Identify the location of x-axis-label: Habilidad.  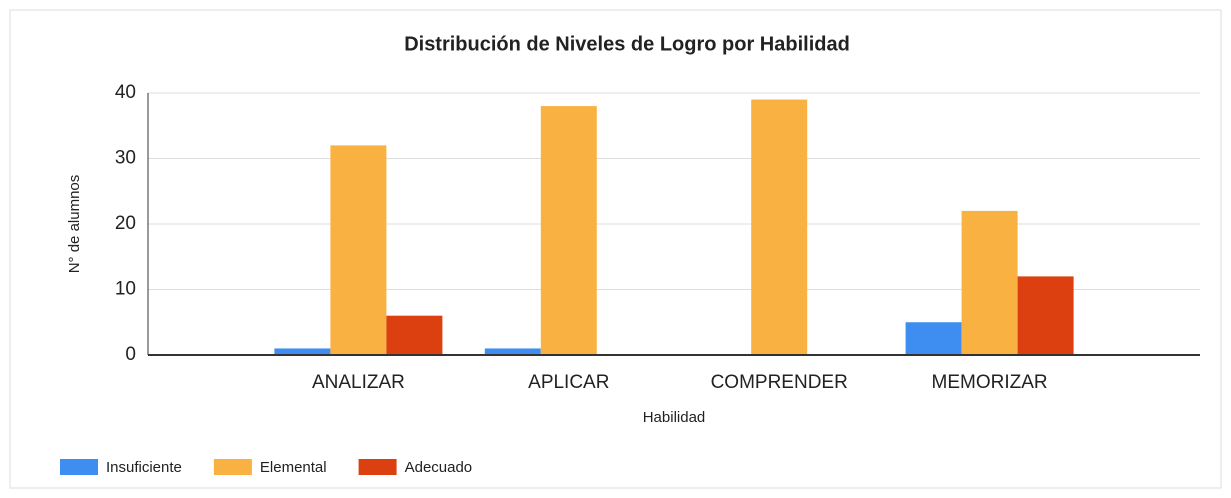
(674, 417).